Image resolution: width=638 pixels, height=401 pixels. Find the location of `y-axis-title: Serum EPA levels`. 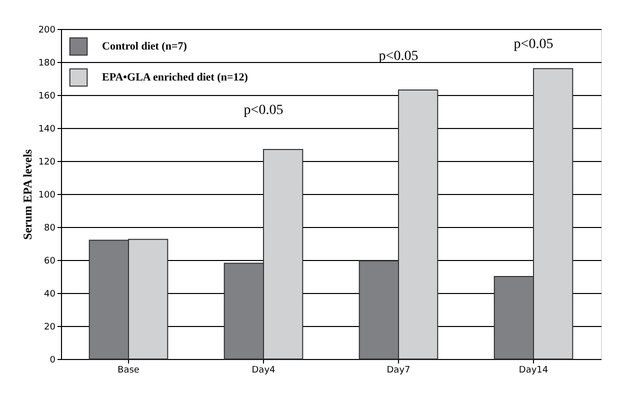

y-axis-title: Serum EPA levels is located at coordinates (27, 194).